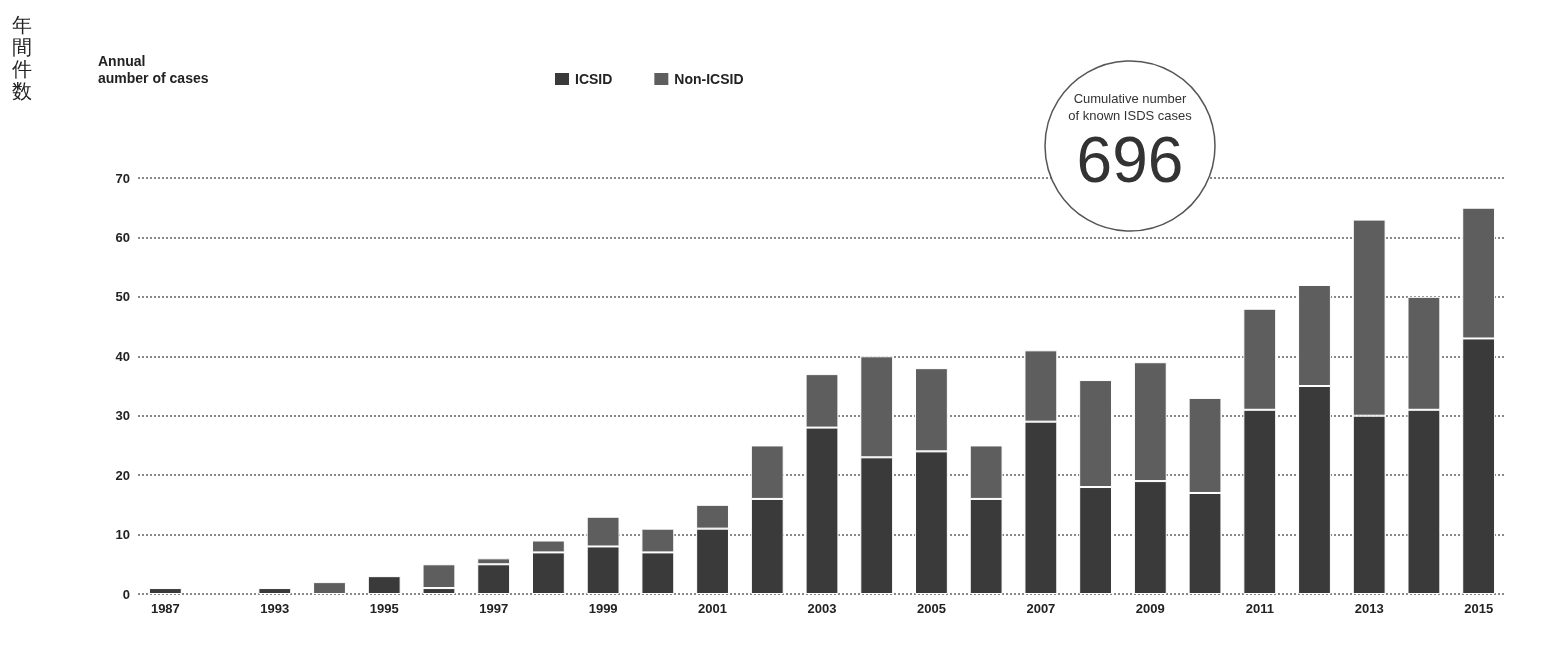 This screenshot has height=652, width=1544. Describe the element at coordinates (122, 475) in the screenshot. I see `y-tick-label: 20` at that location.